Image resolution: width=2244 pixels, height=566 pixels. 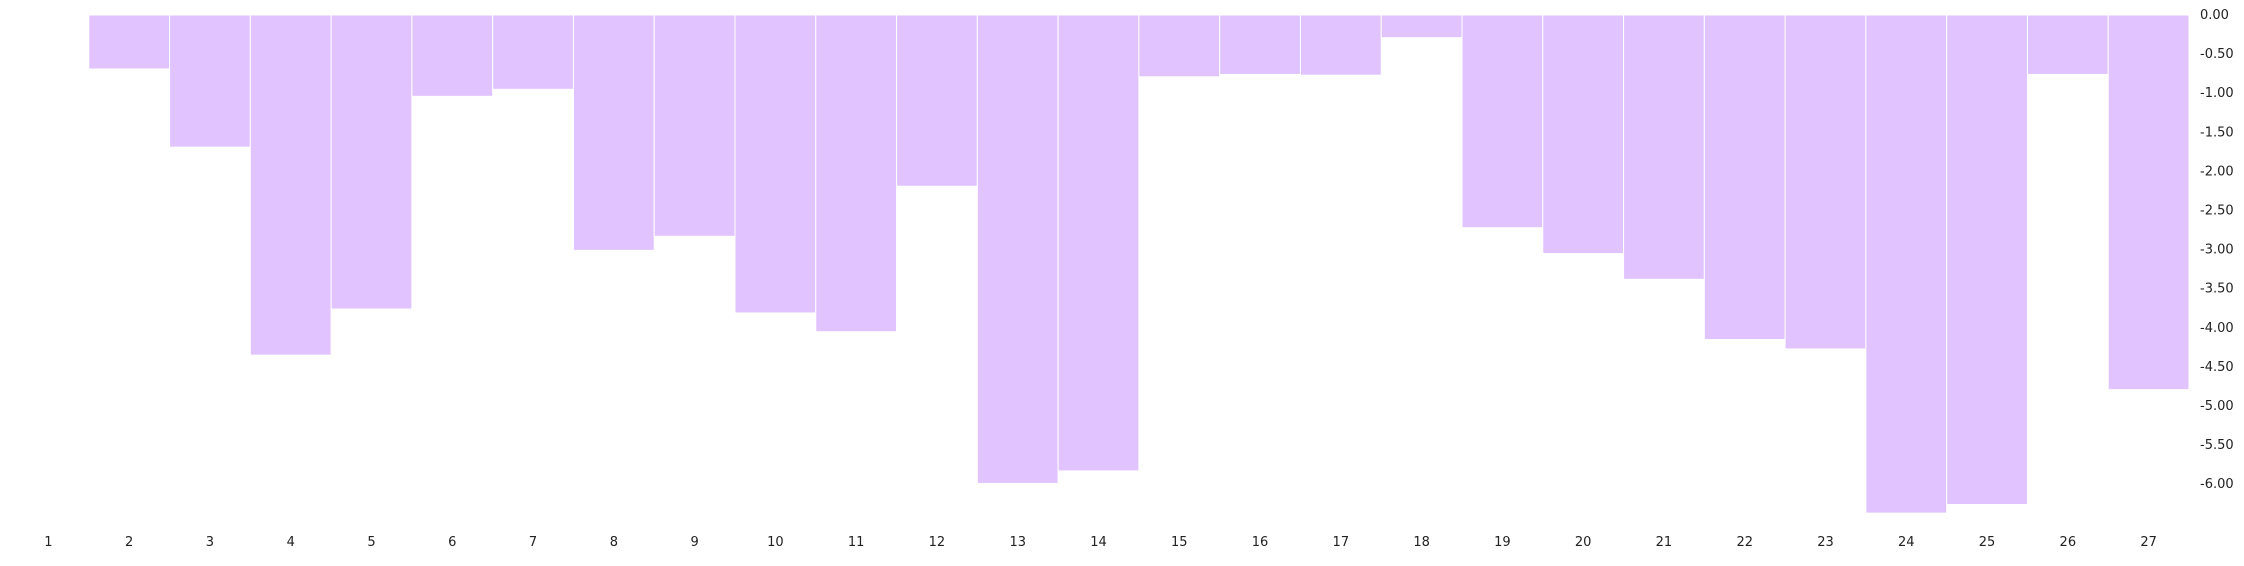 I want to click on x-tick-label: 6, so click(x=452, y=542).